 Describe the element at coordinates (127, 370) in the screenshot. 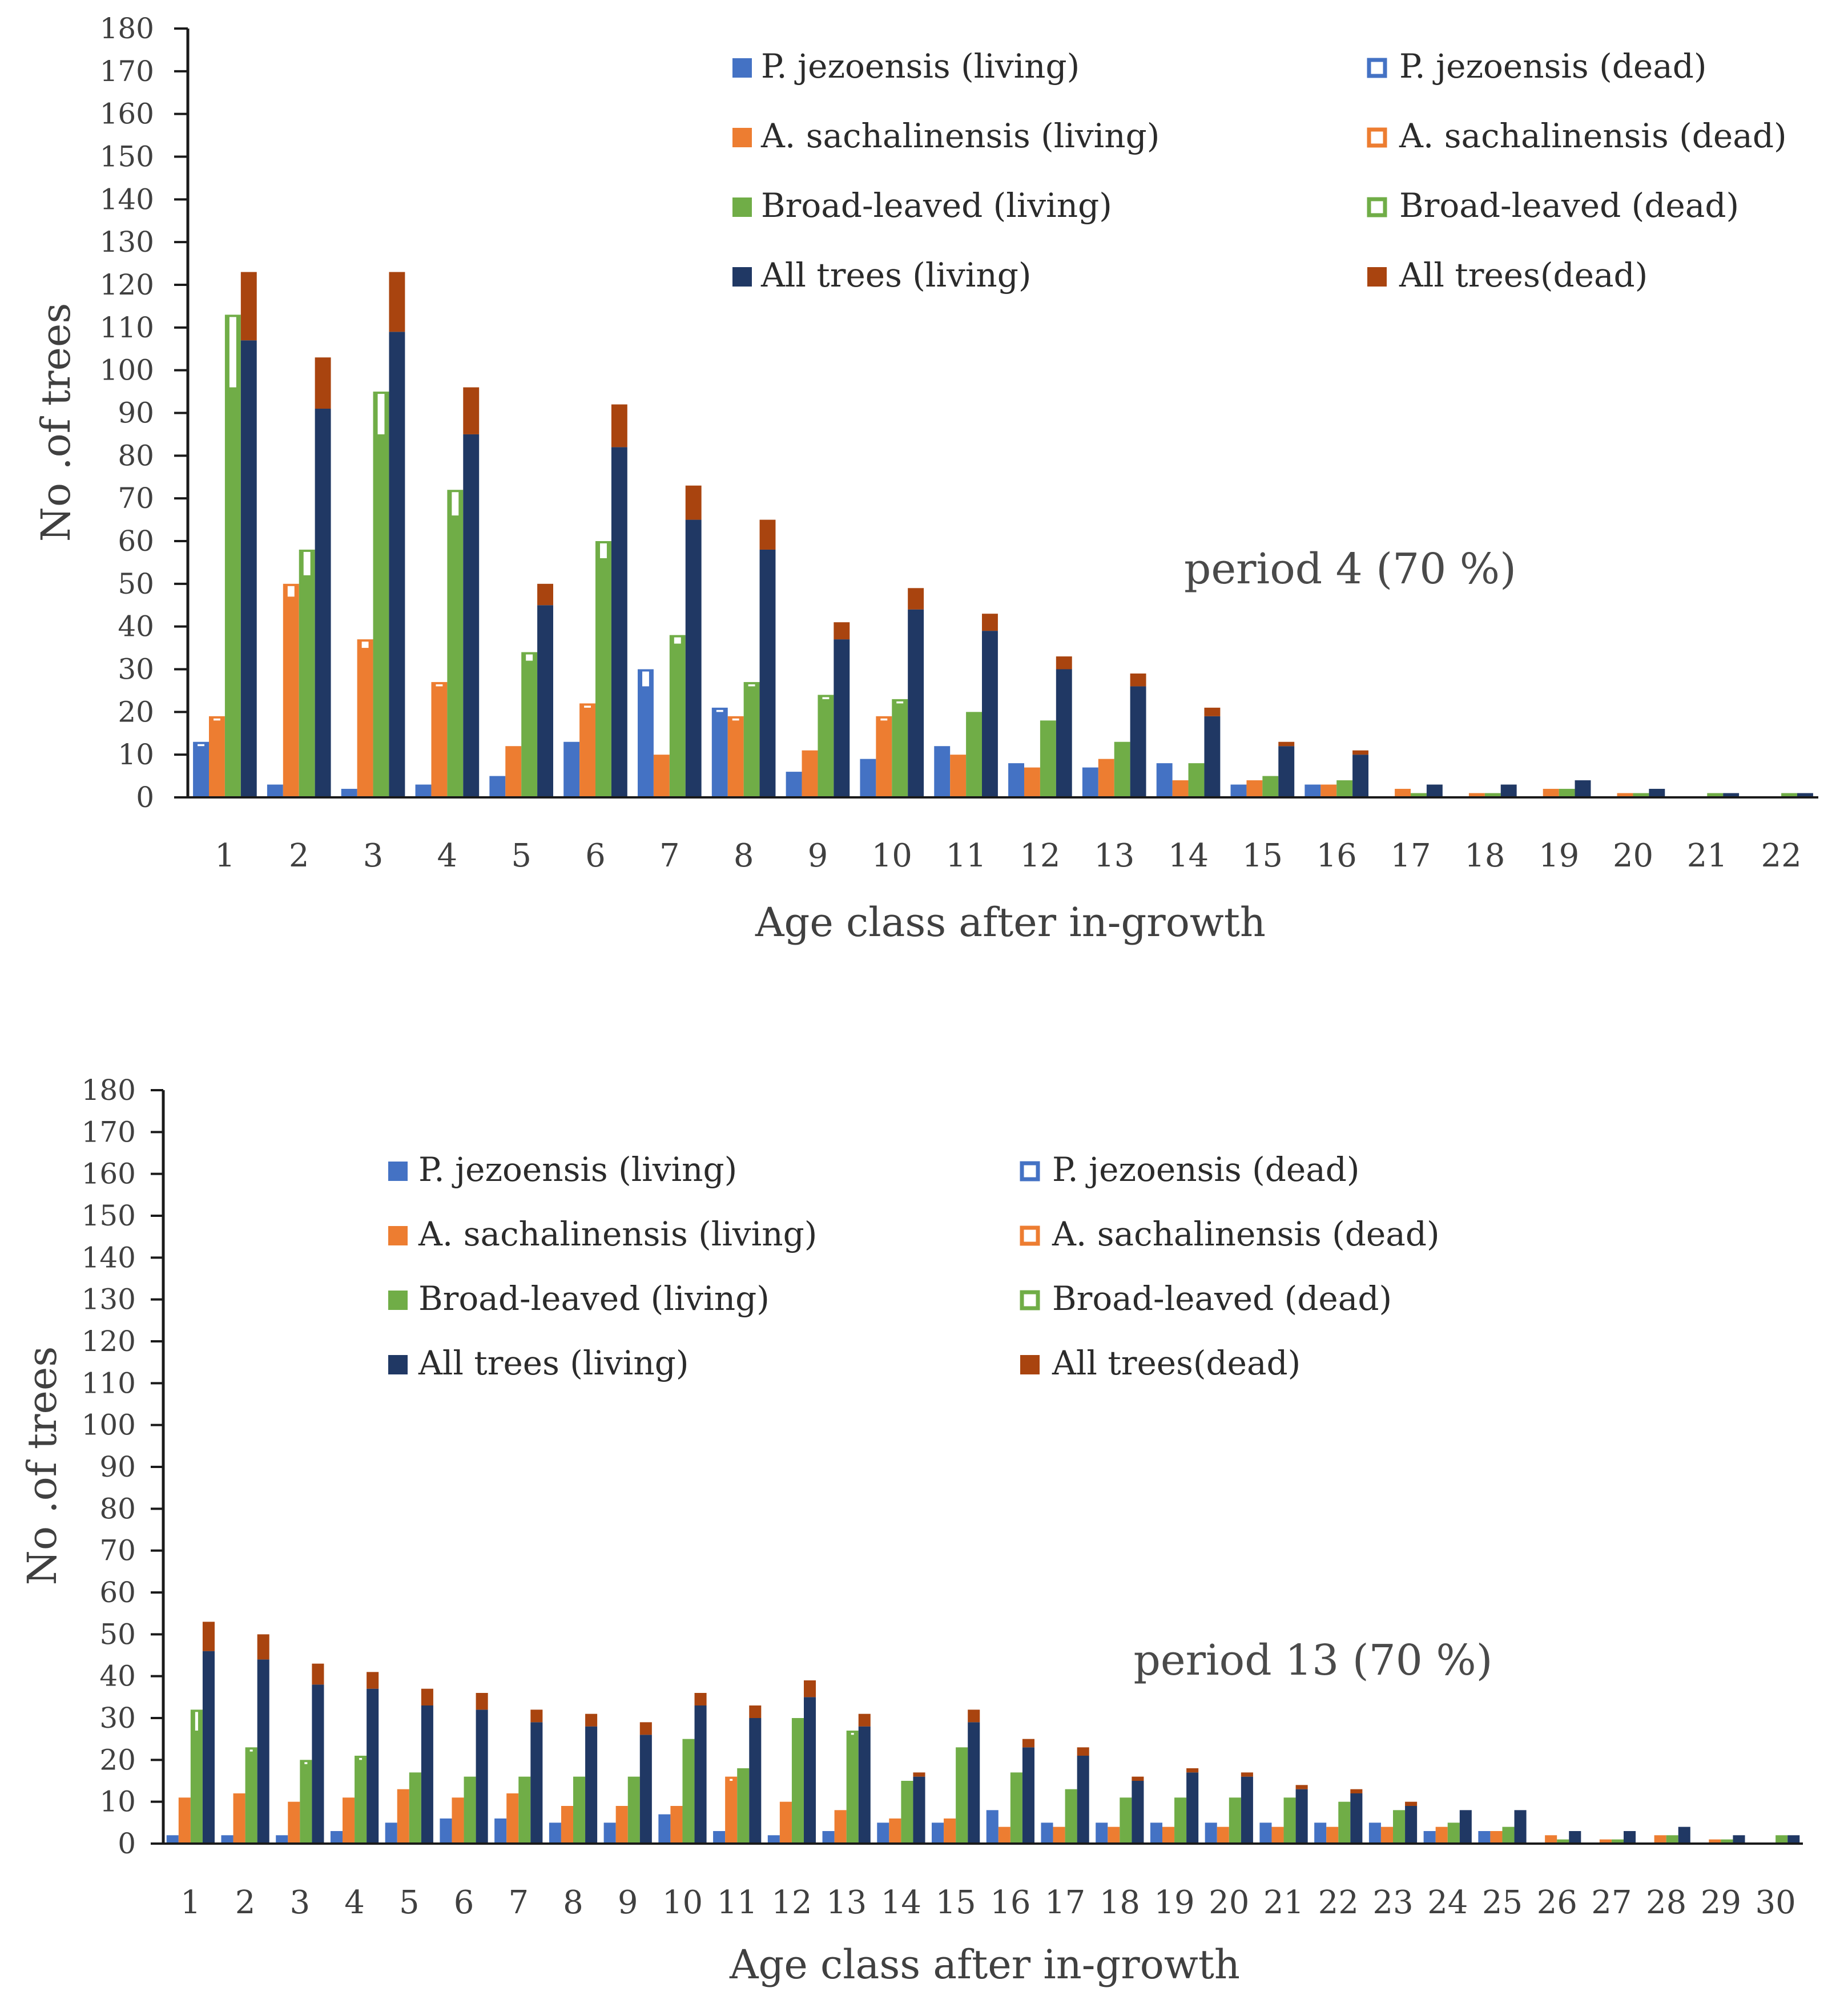

I see `y-tick-label: 100` at that location.